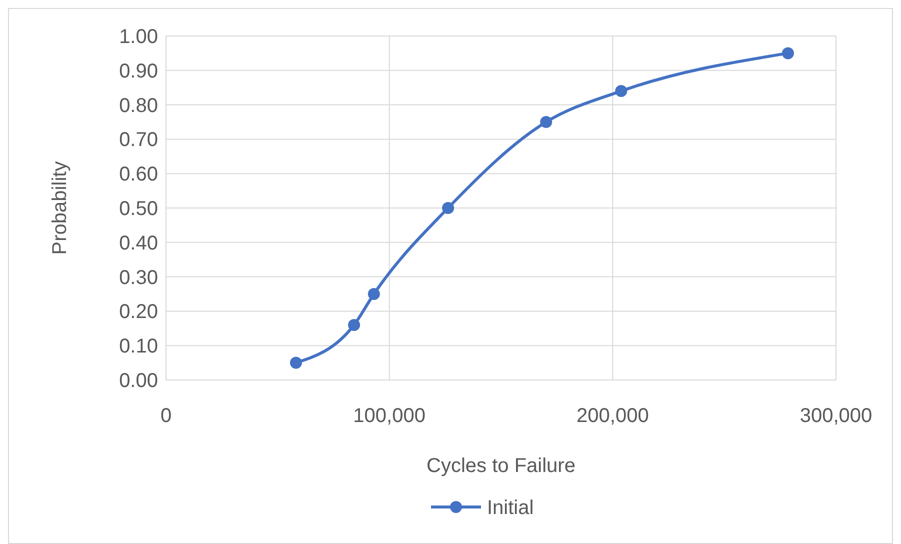 Image resolution: width=901 pixels, height=544 pixels. I want to click on x-tick-label: 300,000, so click(836, 416).